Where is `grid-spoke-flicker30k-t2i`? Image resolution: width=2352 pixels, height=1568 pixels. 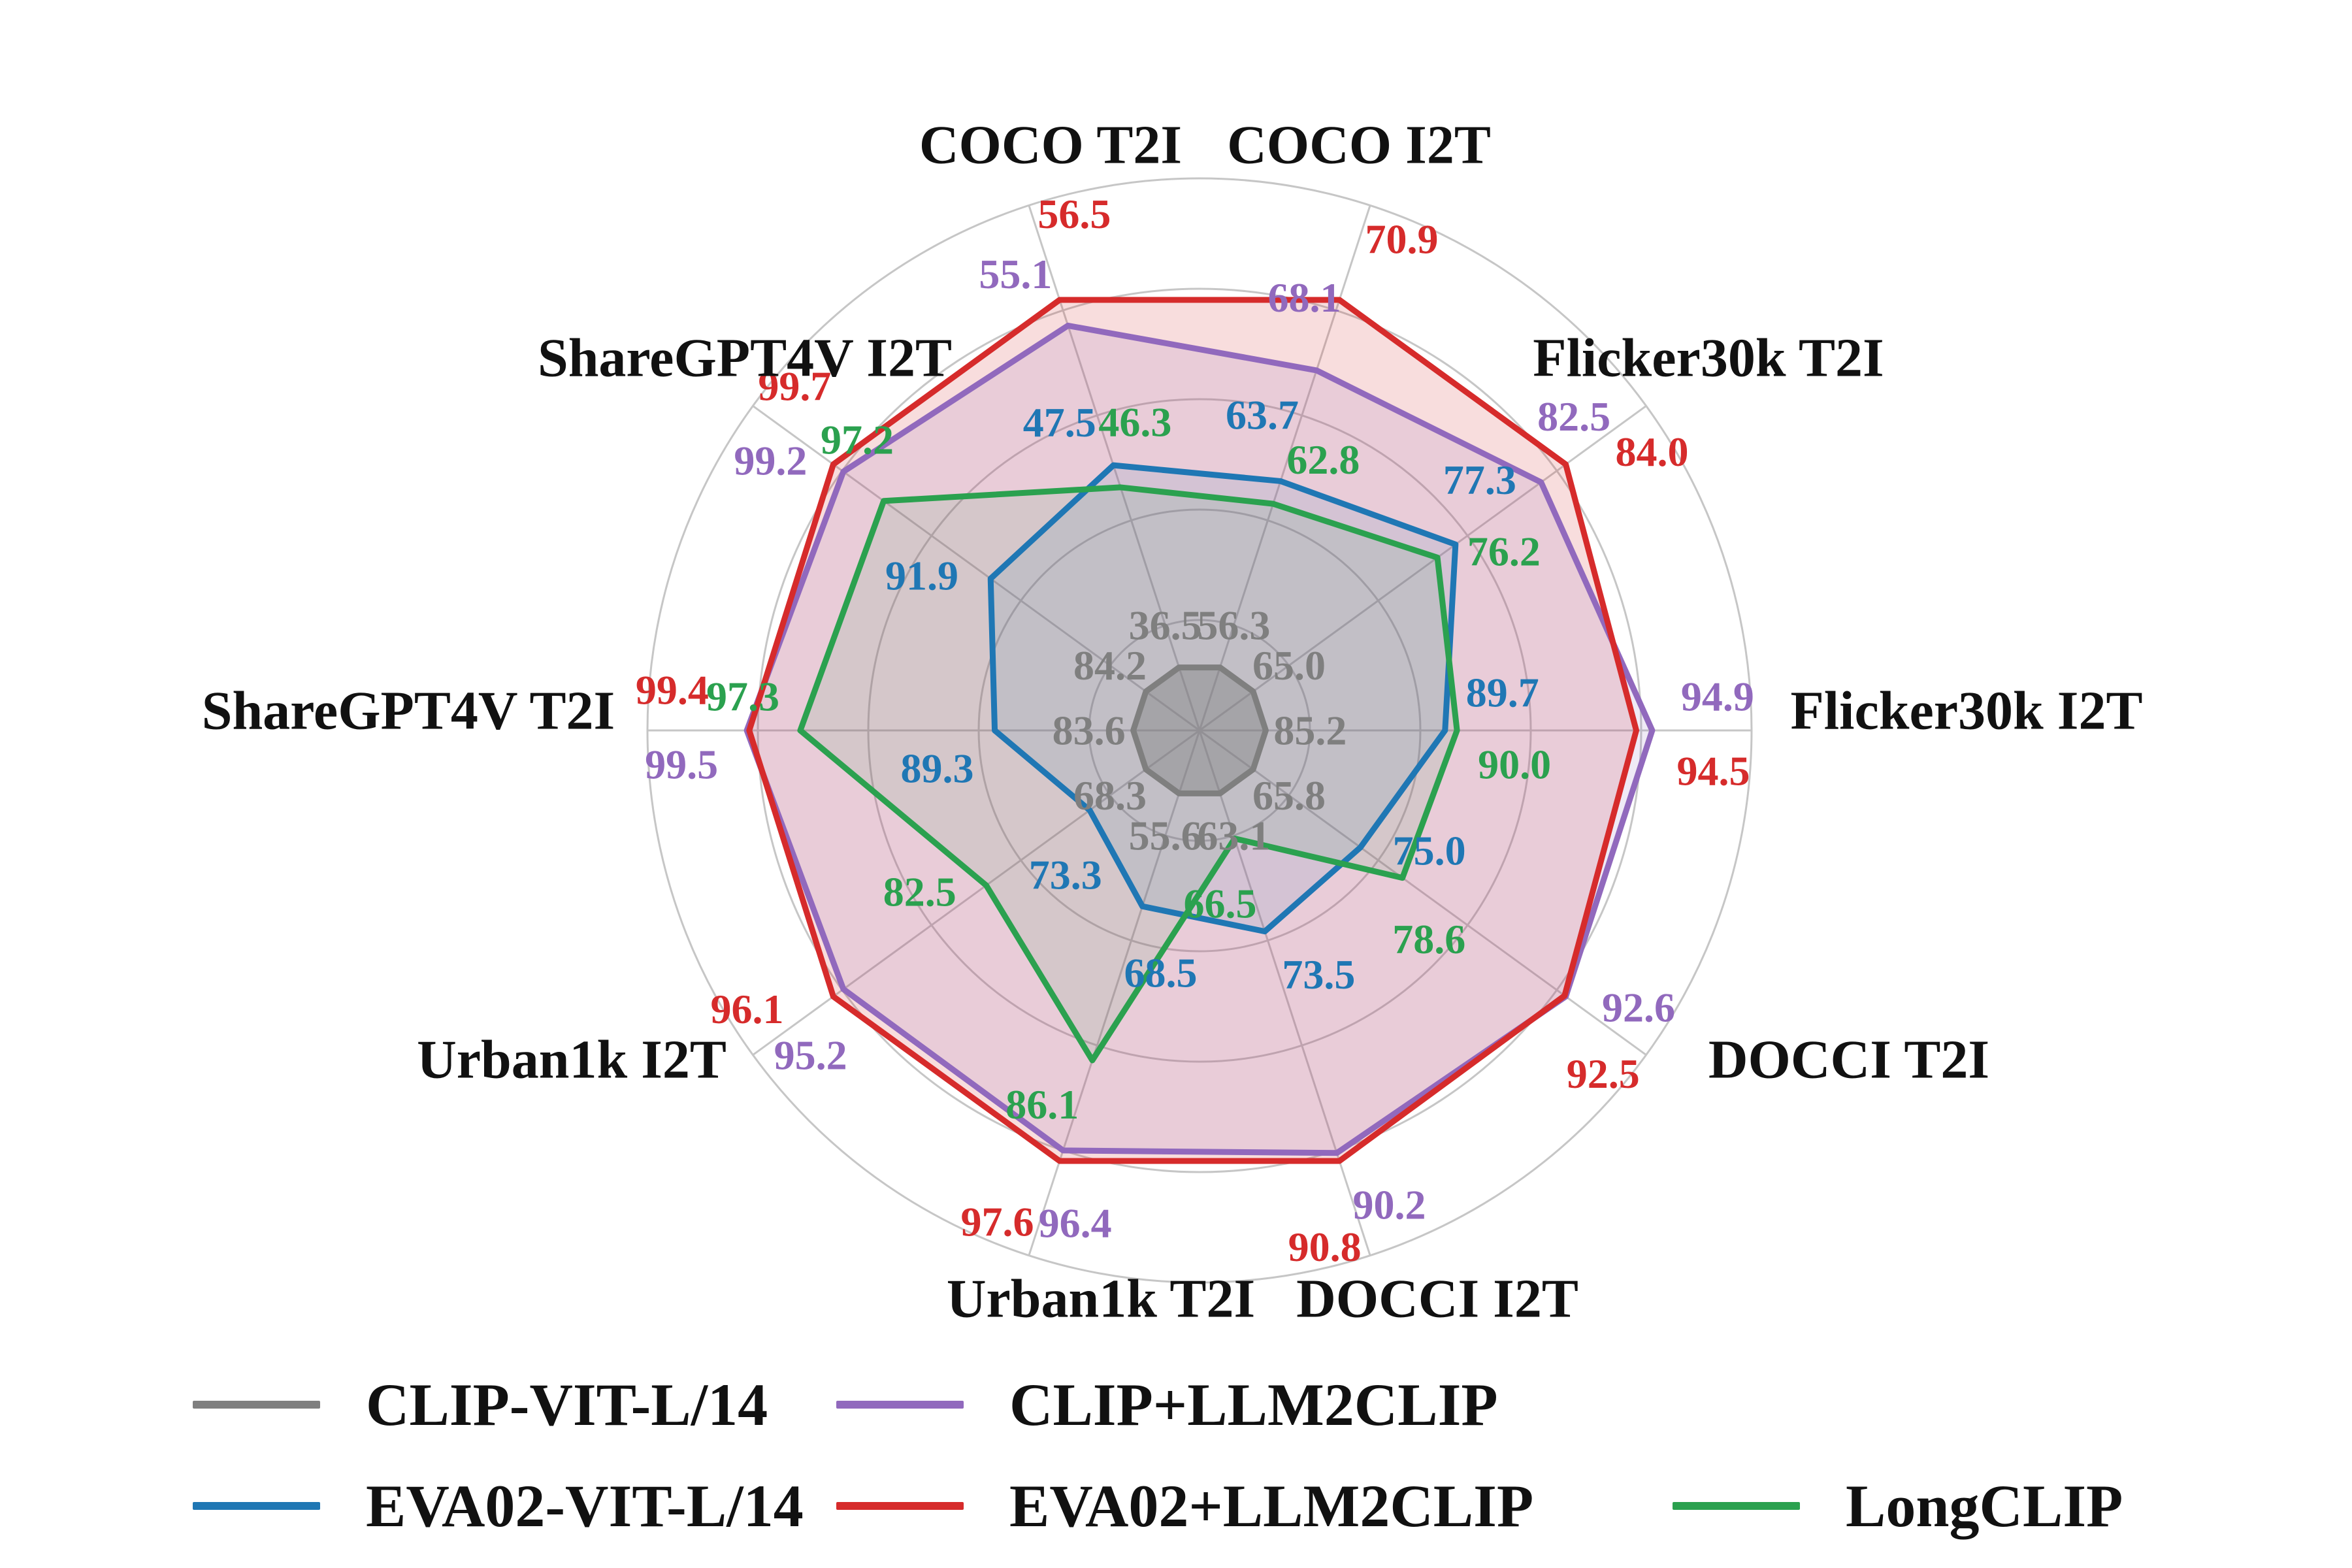
grid-spoke-flicker30k-t2i is located at coordinates (1423, 568).